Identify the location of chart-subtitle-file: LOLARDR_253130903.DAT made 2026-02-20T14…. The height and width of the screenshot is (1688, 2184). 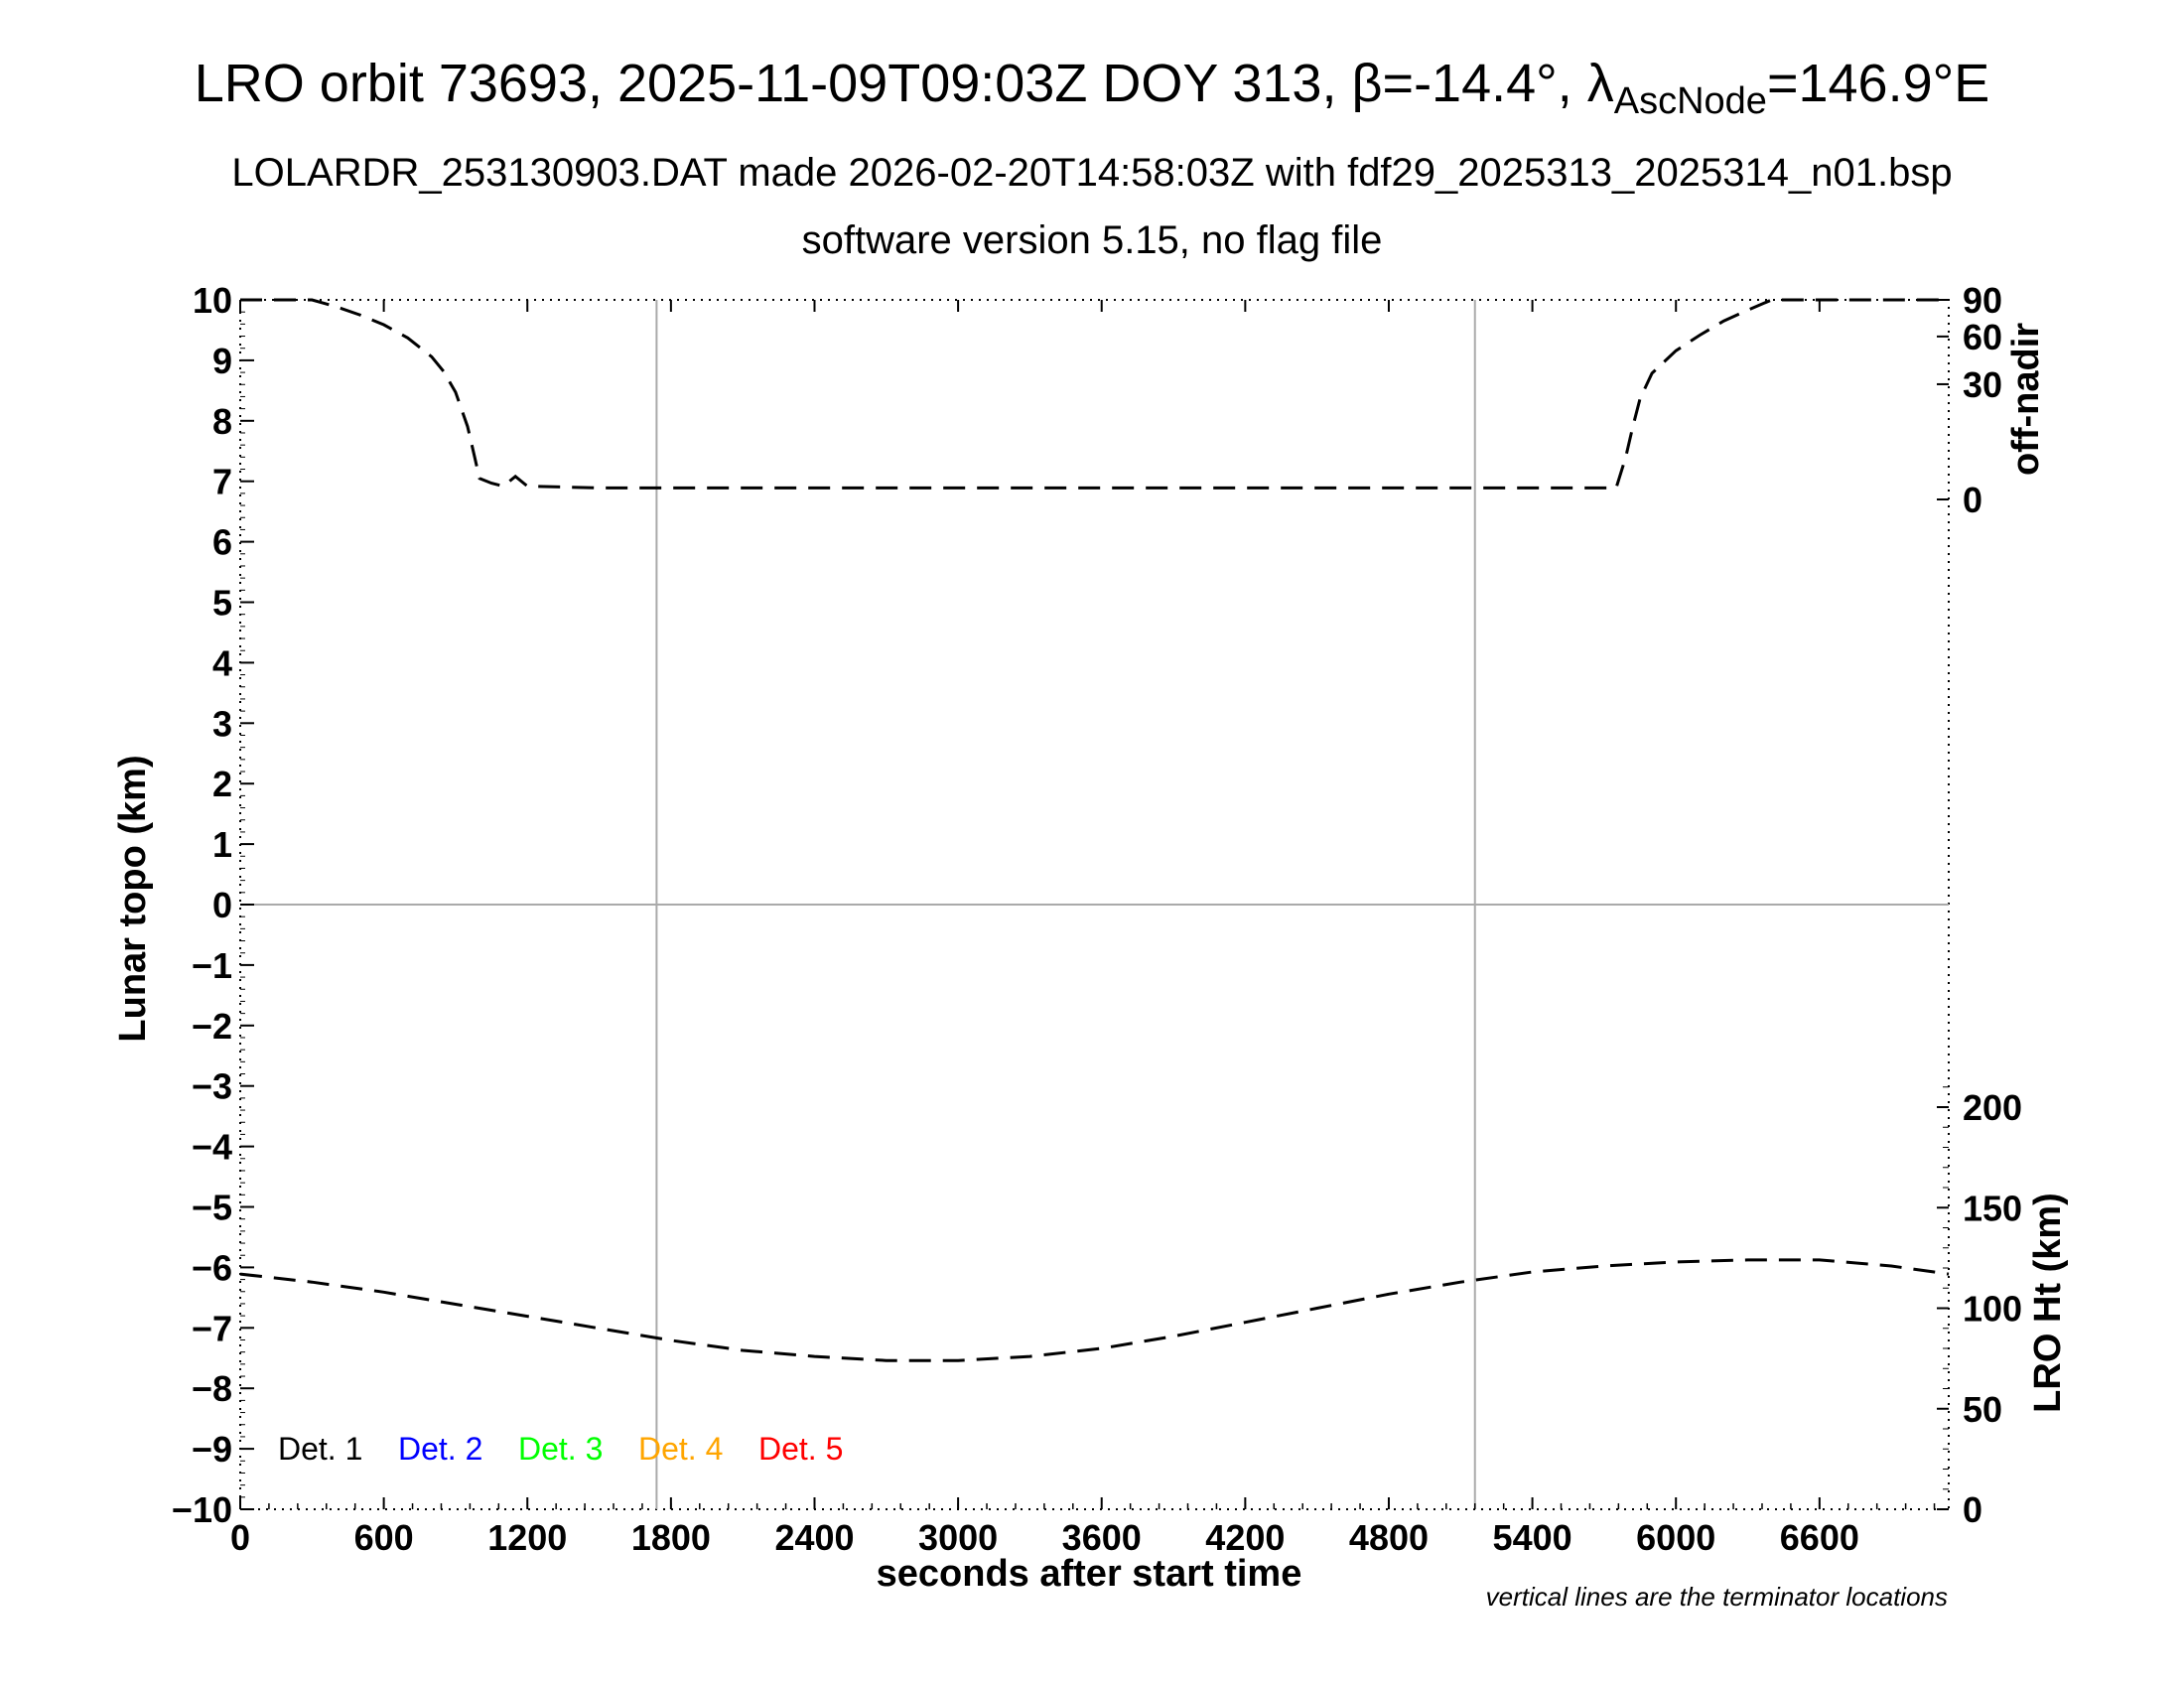
(1092, 173).